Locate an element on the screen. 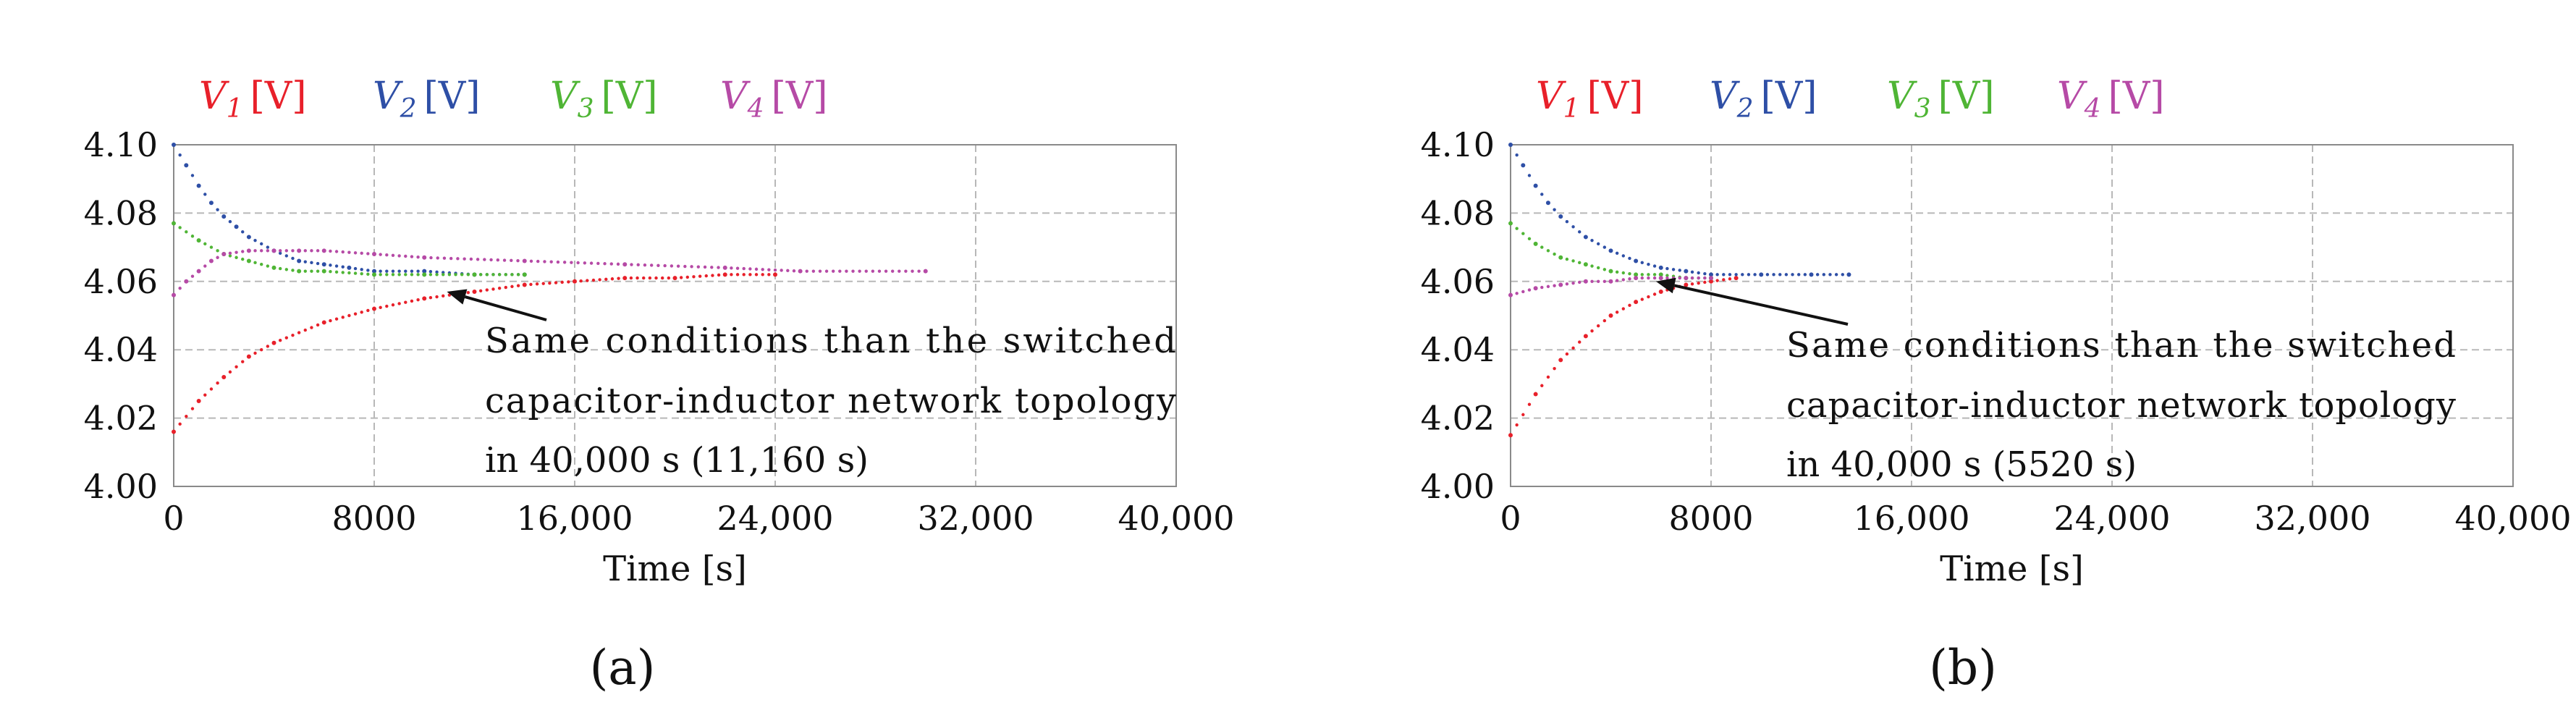  y-tick-label: 4.00 is located at coordinates (1458, 487).